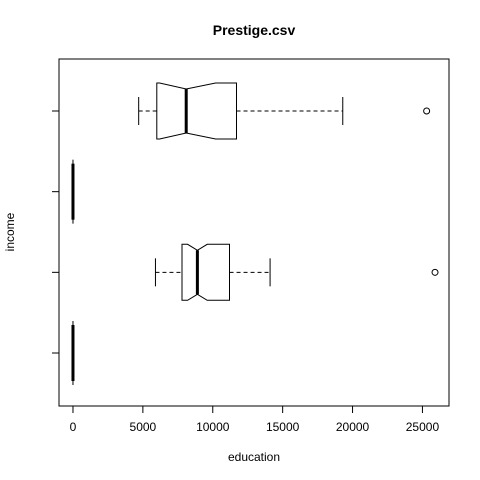 This screenshot has height=480, width=480. What do you see at coordinates (56, 232) in the screenshot?
I see `y-axis` at bounding box center [56, 232].